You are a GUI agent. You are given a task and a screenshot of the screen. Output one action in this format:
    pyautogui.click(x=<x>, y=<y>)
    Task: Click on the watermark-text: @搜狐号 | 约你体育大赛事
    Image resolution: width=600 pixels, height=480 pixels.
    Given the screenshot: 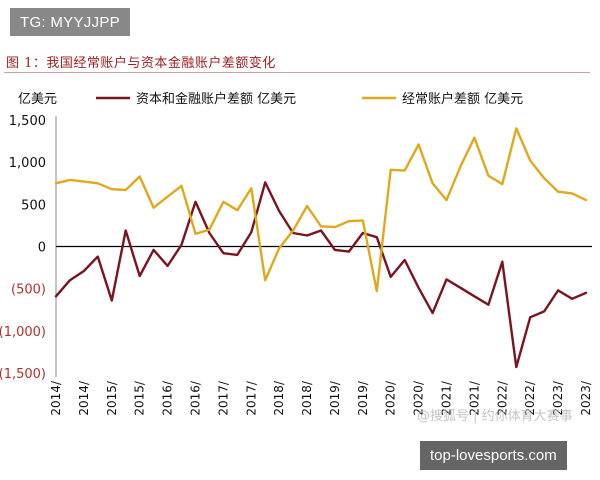 What is the action you would take?
    pyautogui.click(x=495, y=416)
    